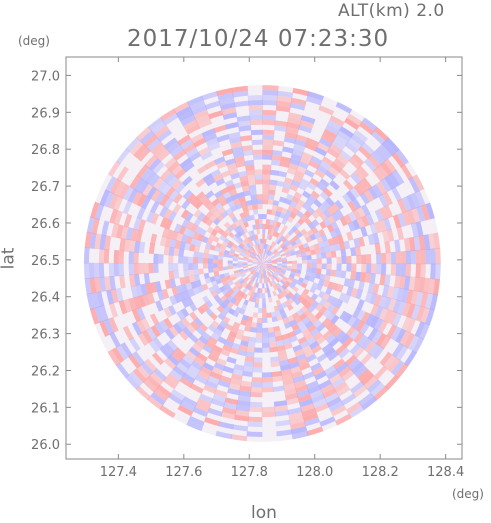 The width and height of the screenshot is (491, 523). What do you see at coordinates (45, 335) in the screenshot?
I see `y-tick-label: 26.3` at bounding box center [45, 335].